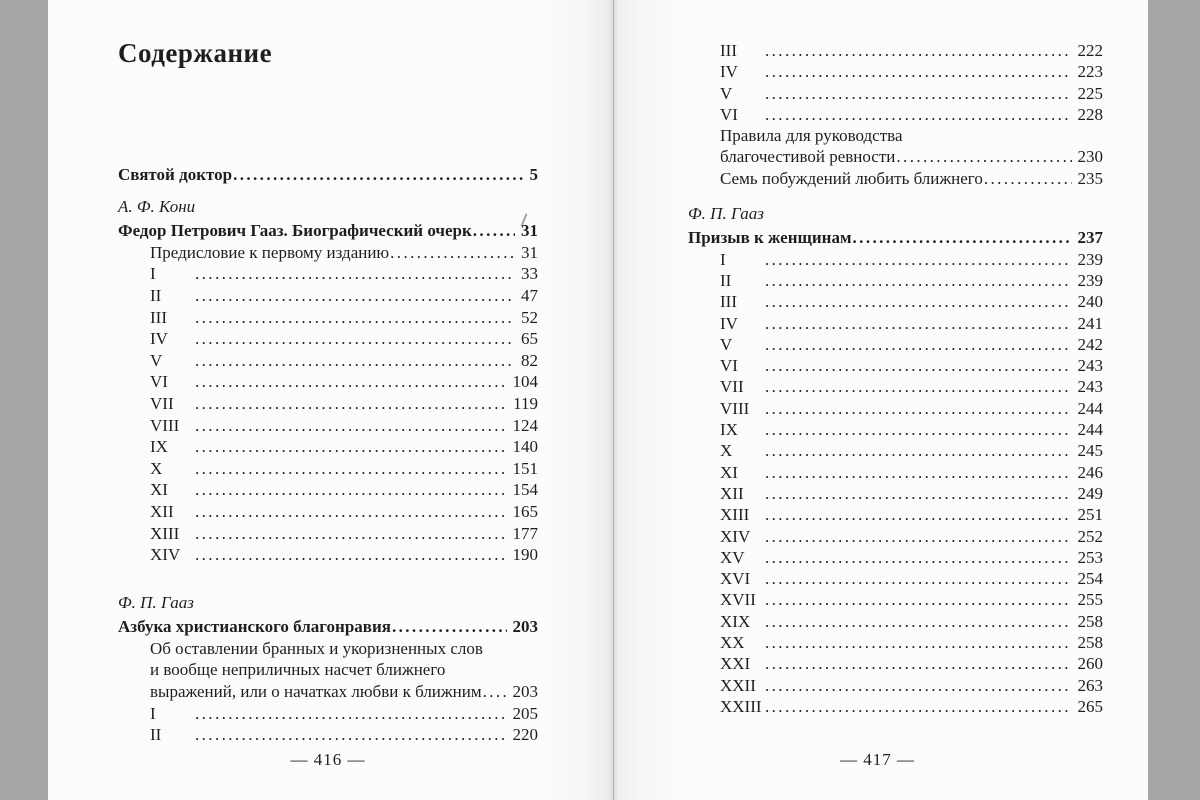 The width and height of the screenshot is (1200, 800). I want to click on toc-entry: XIII 177, so click(328, 534).